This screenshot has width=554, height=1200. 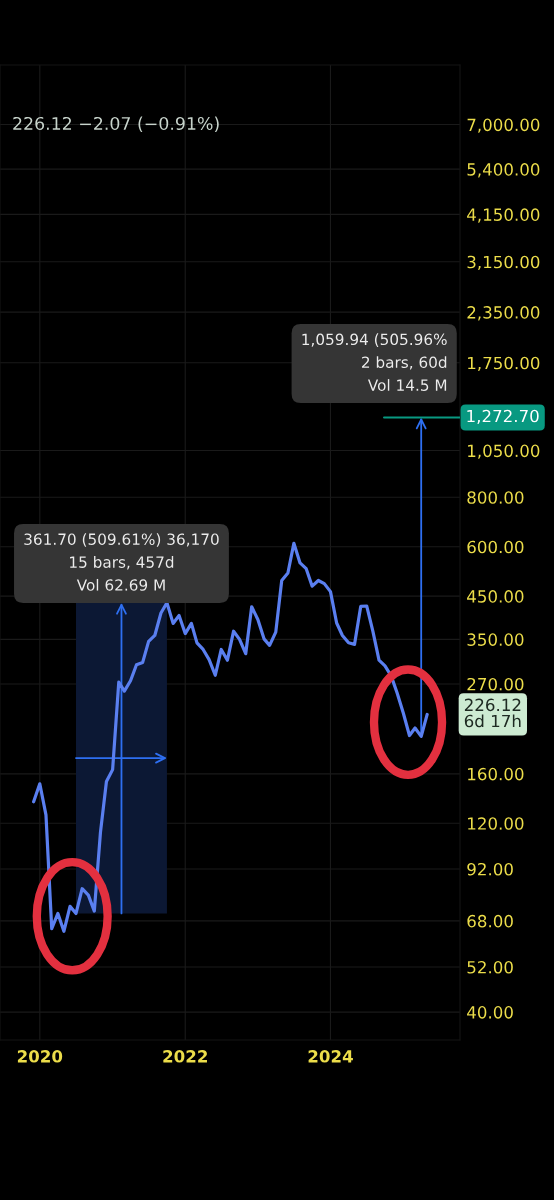 I want to click on annotation: 1,059.94 (505.96% 2 bars, 60d Vol 14.5 M, so click(x=374, y=362).